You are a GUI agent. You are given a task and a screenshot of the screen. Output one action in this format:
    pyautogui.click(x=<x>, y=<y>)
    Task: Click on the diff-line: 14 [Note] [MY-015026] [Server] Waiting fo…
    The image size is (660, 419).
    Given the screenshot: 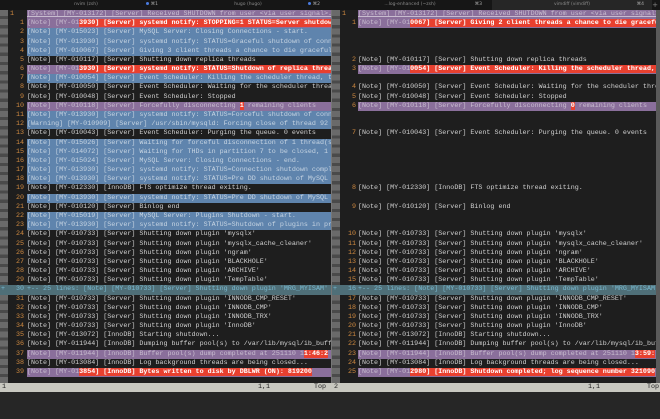 What is the action you would take?
    pyautogui.click(x=165, y=143)
    